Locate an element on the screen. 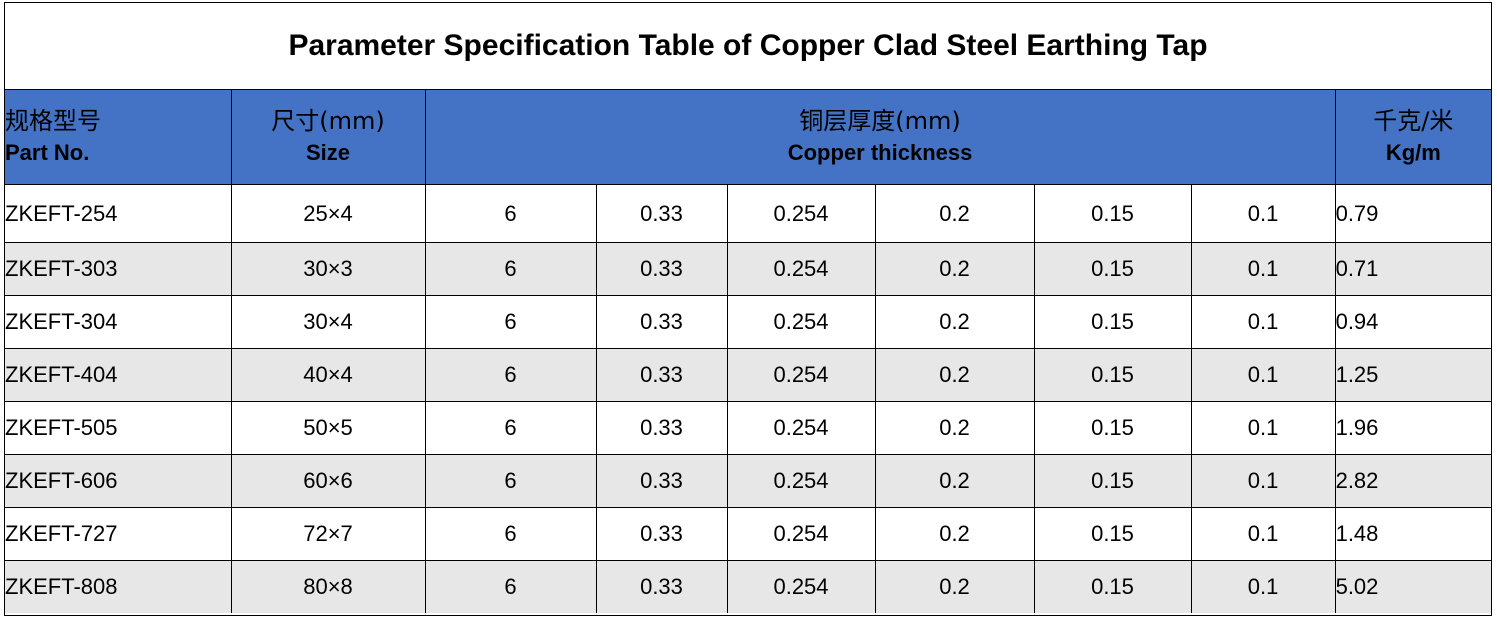  header-thickness-zh: 铜层厚度(mm) is located at coordinates (880, 121).